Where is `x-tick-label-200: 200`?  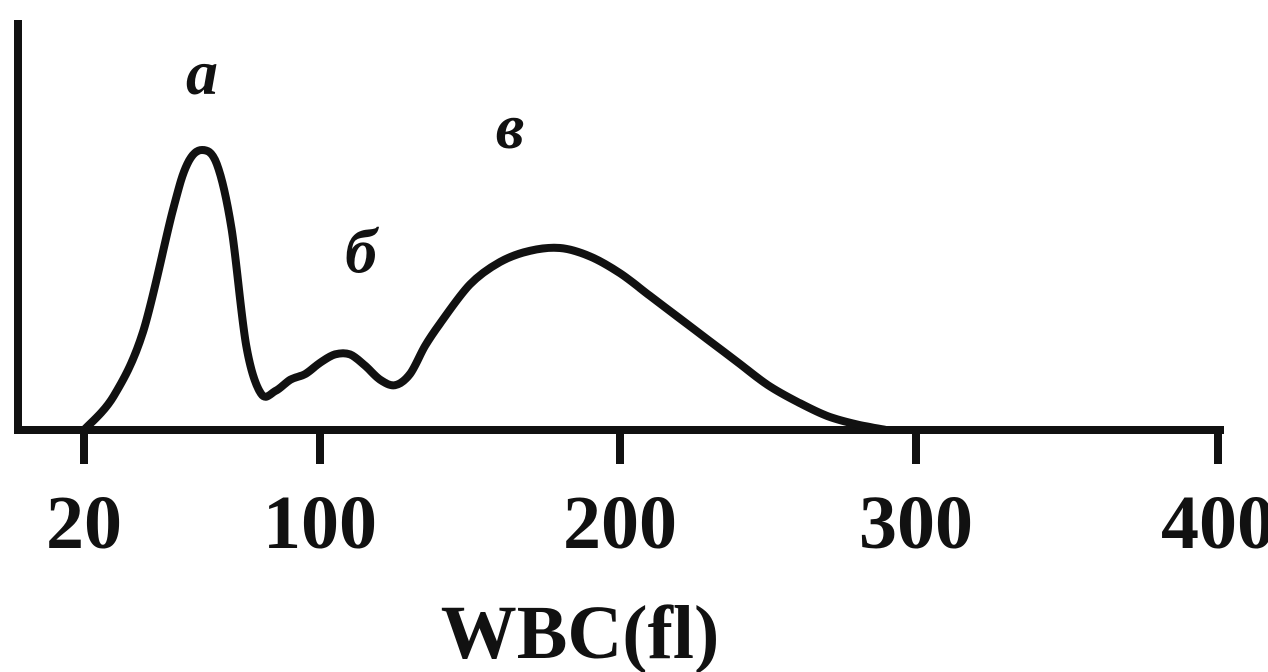
x-tick-label-200: 200 is located at coordinates (620, 523).